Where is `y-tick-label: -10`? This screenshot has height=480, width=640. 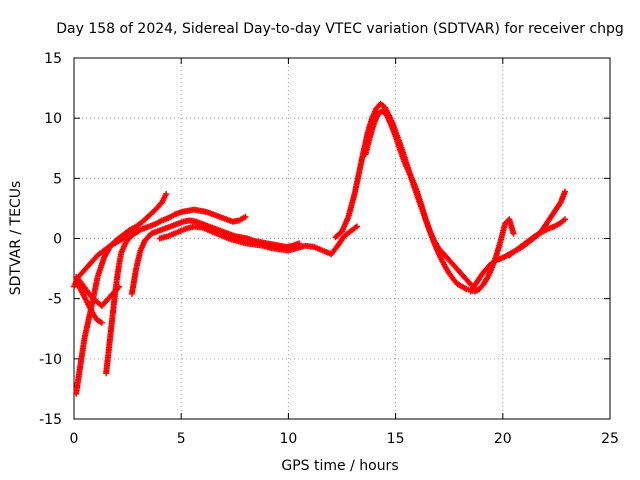 y-tick-label: -10 is located at coordinates (50, 360).